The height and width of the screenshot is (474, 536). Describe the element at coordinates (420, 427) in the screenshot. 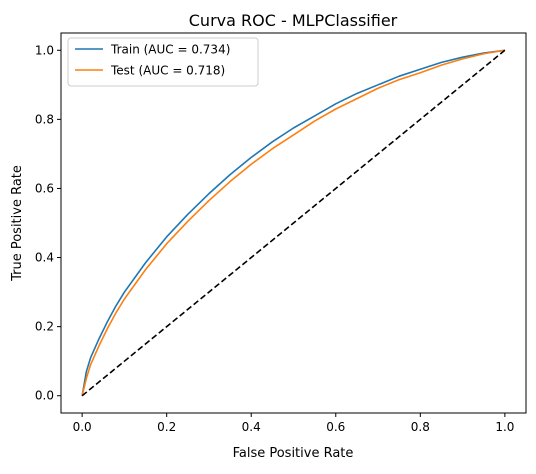

I see `x-tick-label: 0.8` at that location.